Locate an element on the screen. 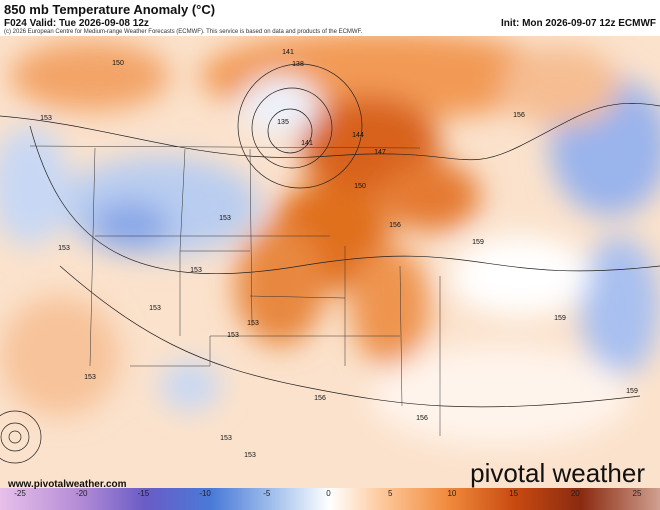  logo: pivotal weather is located at coordinates (557, 473).